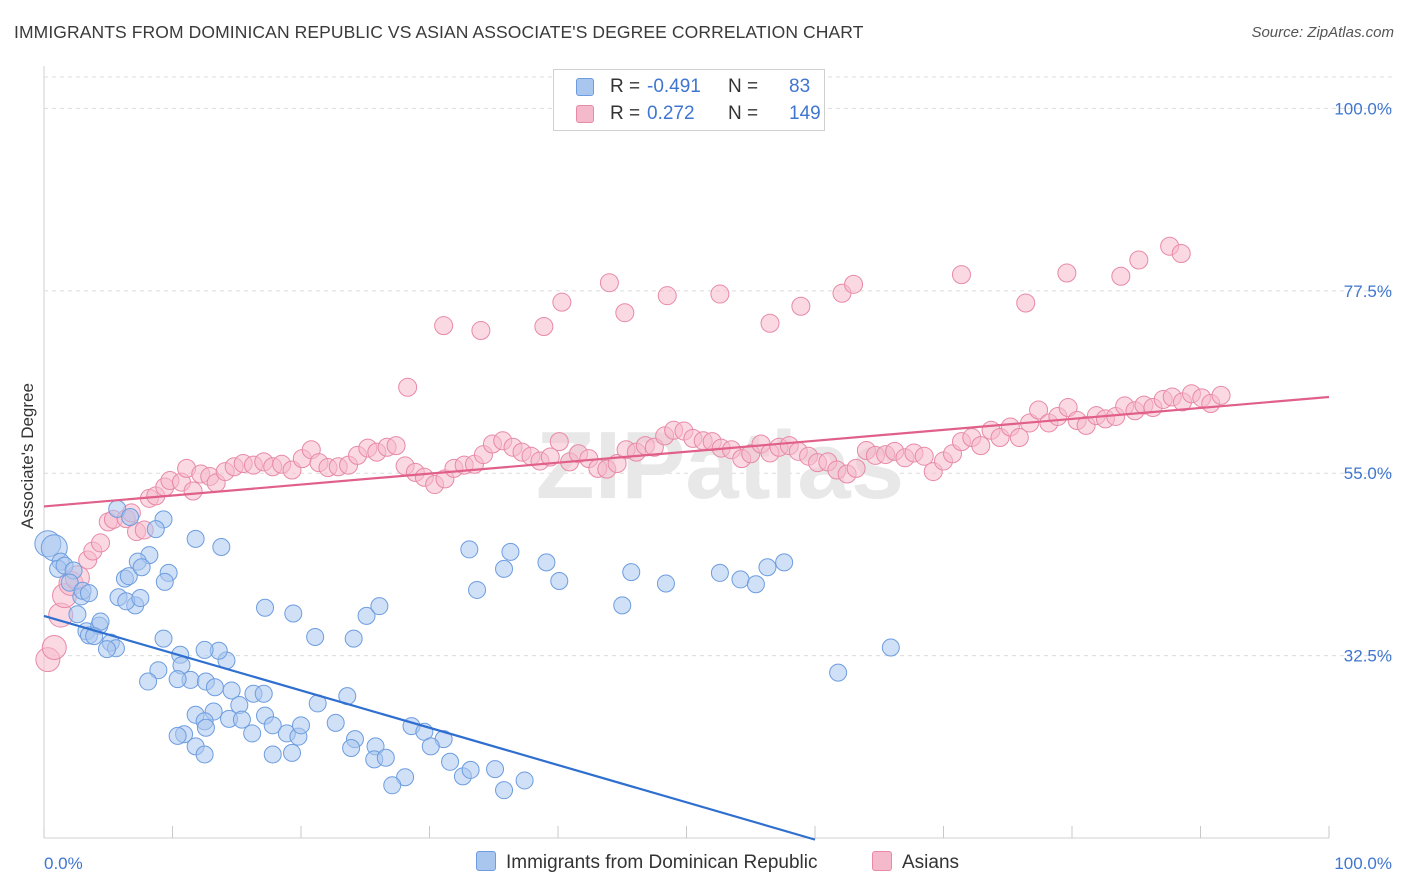 Image resolution: width=1406 pixels, height=892 pixels. I want to click on correlation-legend: R = -0.491 N = 83 R = 0.272 N = 149, so click(689, 100).